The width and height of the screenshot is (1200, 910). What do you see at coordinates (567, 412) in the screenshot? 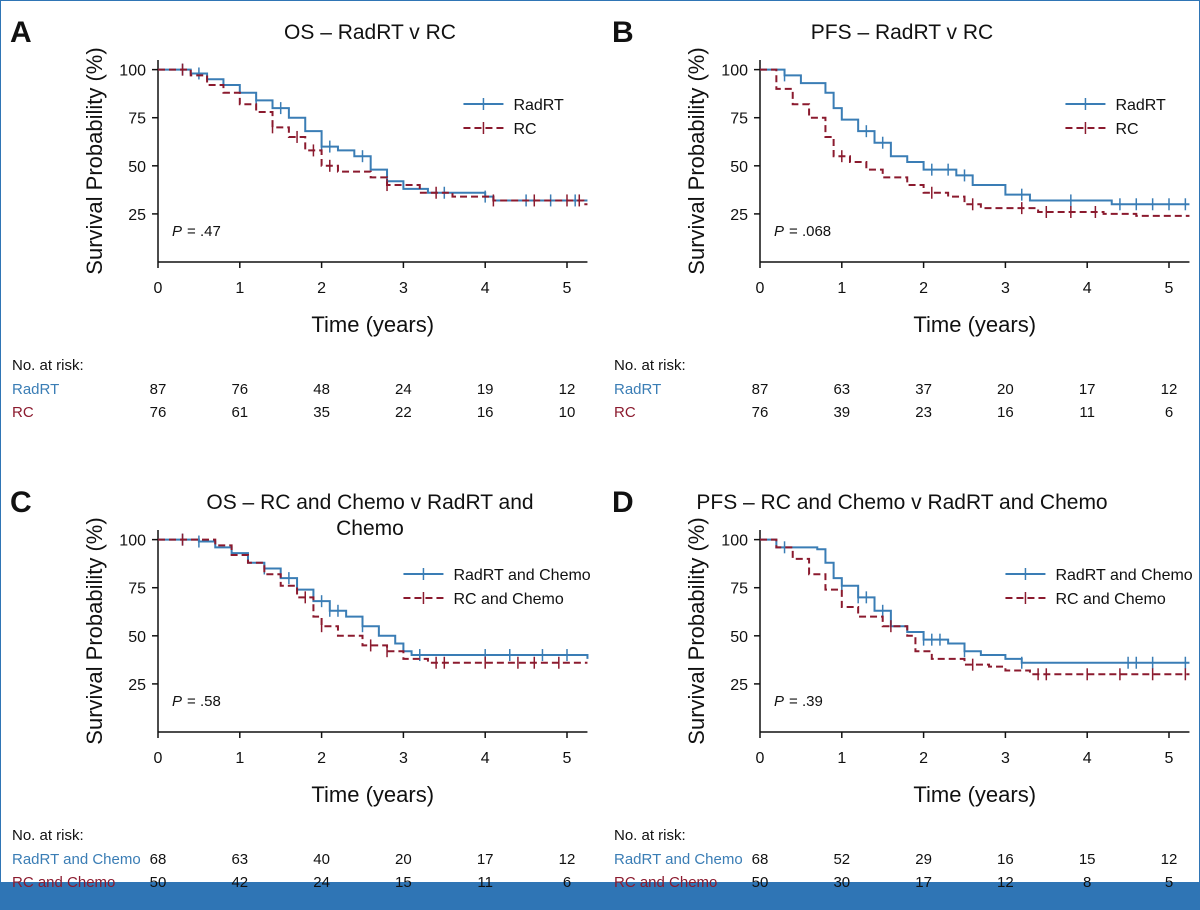
I see `risk-count: 10` at bounding box center [567, 412].